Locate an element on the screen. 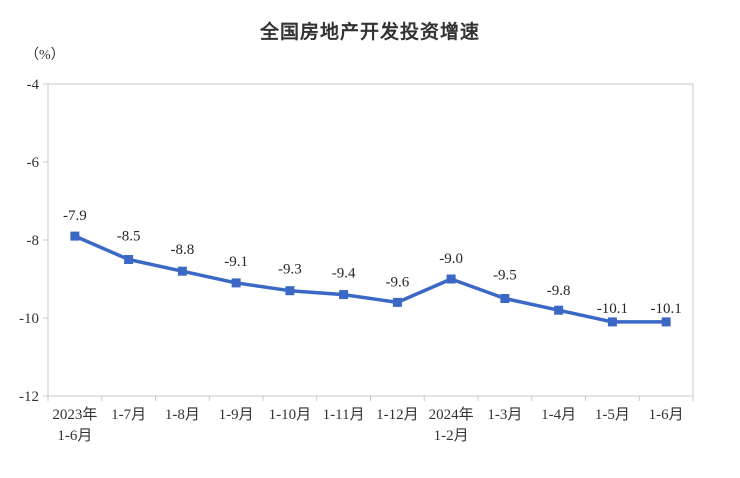 Image resolution: width=740 pixels, height=478 pixels. x-axis-category-label: 1-6月 is located at coordinates (666, 415).